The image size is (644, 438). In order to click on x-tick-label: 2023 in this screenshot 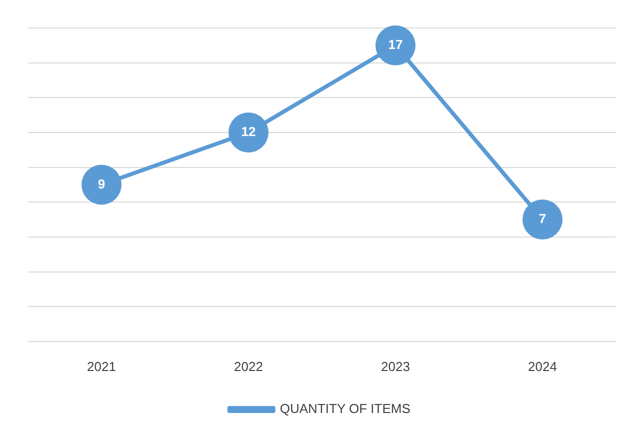, I will do `click(395, 366)`.